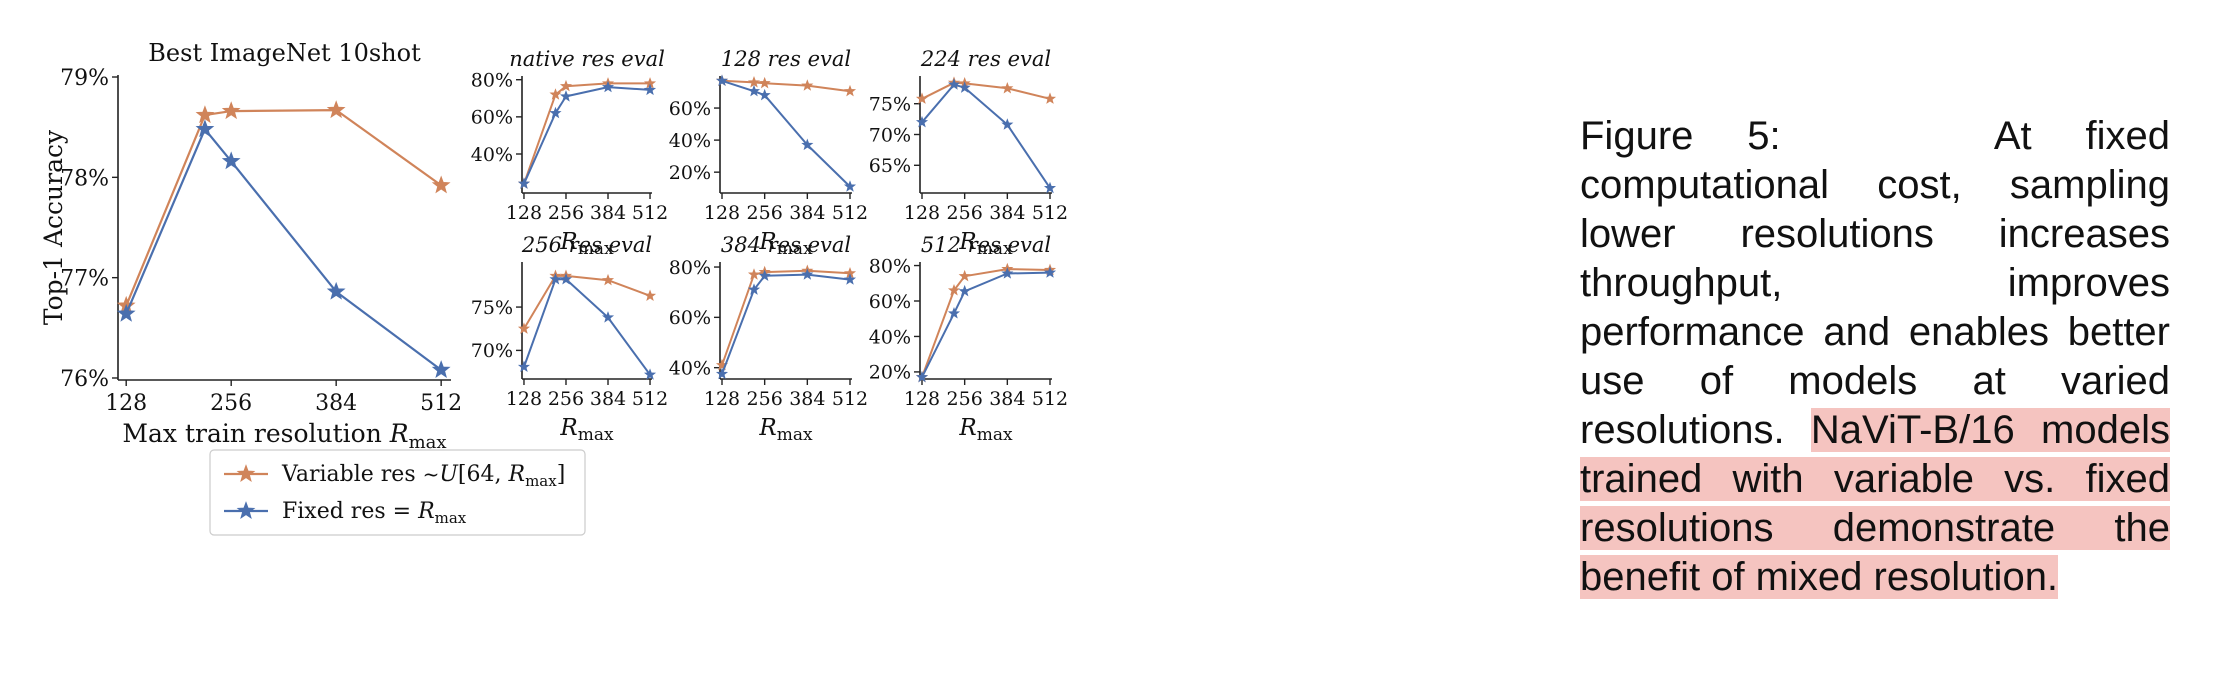 The image size is (2226, 678). I want to click on chart-title: 256 res eval, so click(586, 245).